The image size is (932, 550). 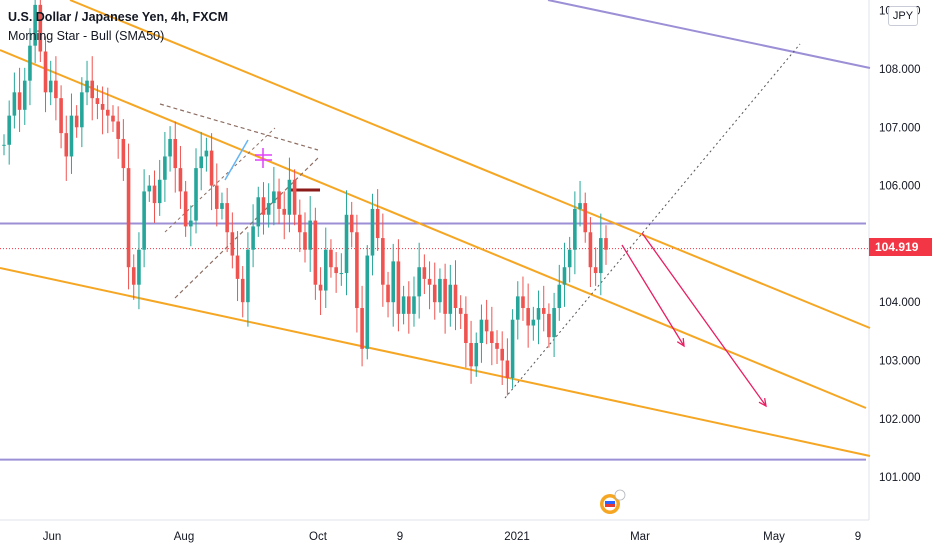 I want to click on y-tick-label: 101.000, so click(x=900, y=478).